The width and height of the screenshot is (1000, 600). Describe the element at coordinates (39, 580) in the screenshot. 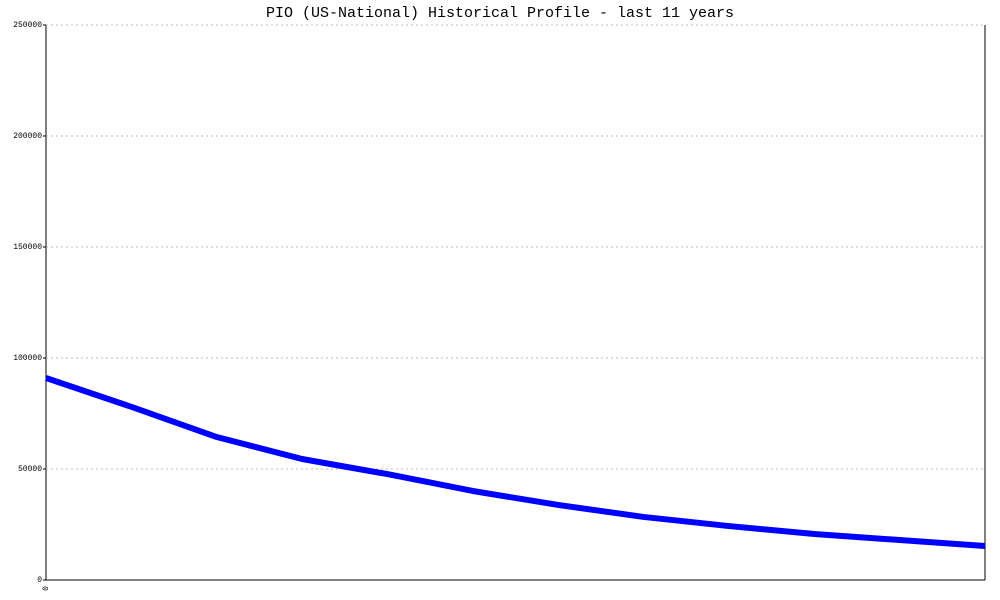

I see `y-tick-label: 0` at that location.